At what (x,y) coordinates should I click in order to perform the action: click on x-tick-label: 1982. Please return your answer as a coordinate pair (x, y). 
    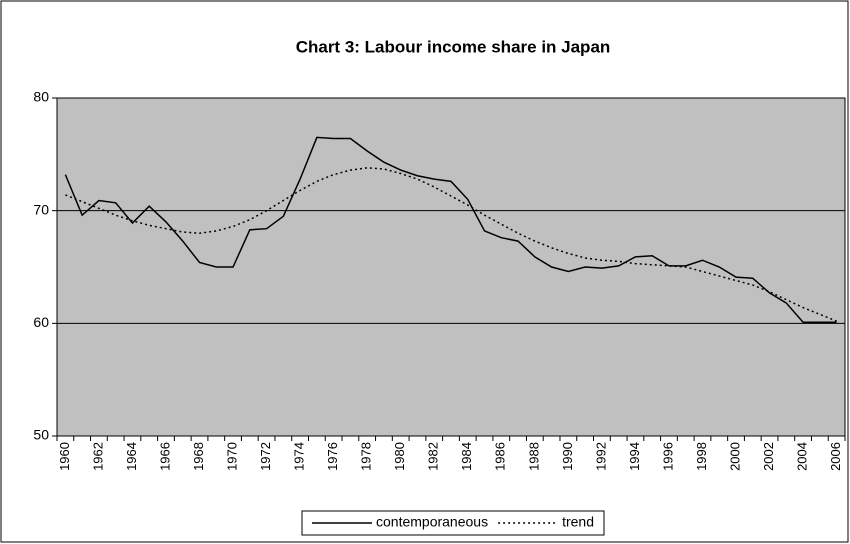
    Looking at the image, I should click on (433, 456).